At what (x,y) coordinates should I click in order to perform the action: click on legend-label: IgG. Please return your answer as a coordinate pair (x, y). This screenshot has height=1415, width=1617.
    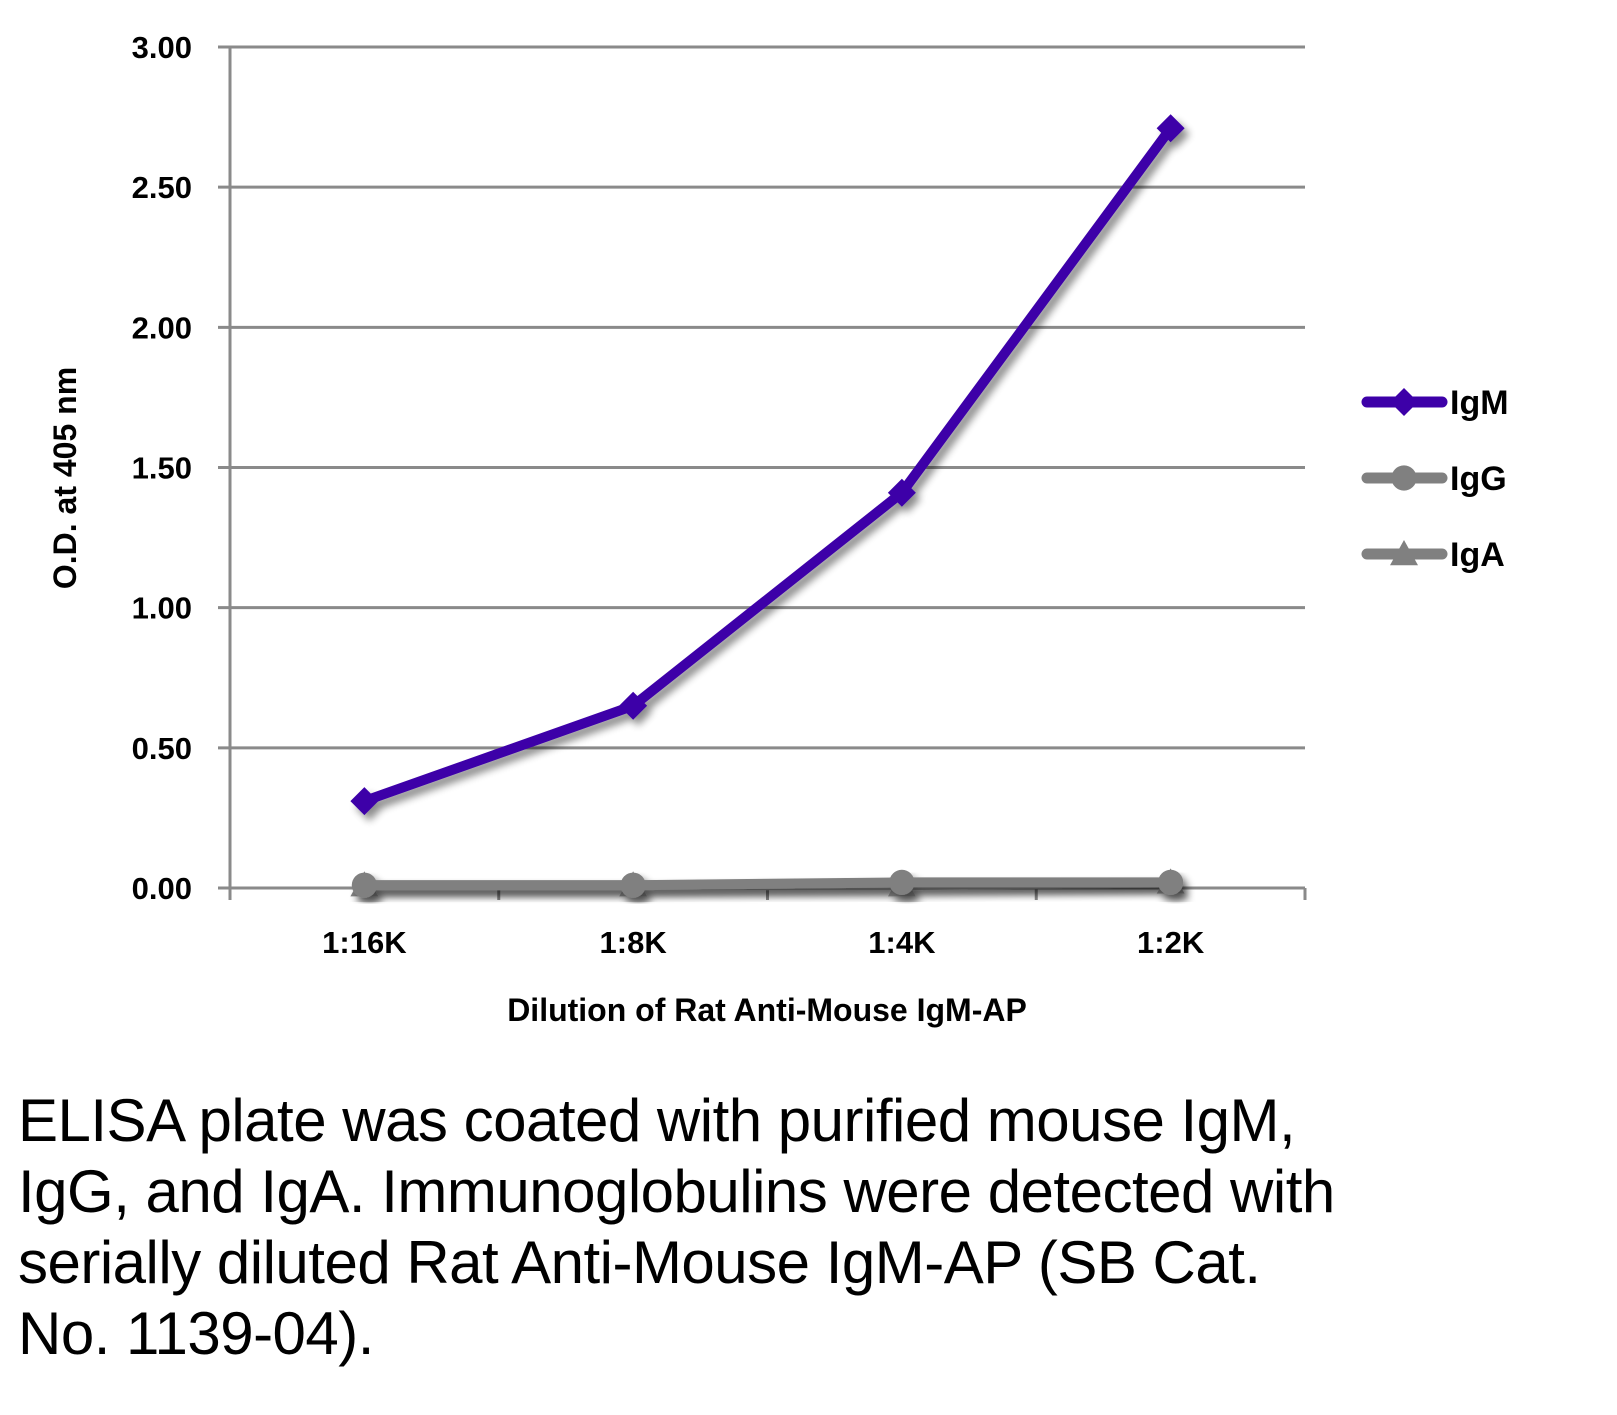
    Looking at the image, I should click on (1478, 479).